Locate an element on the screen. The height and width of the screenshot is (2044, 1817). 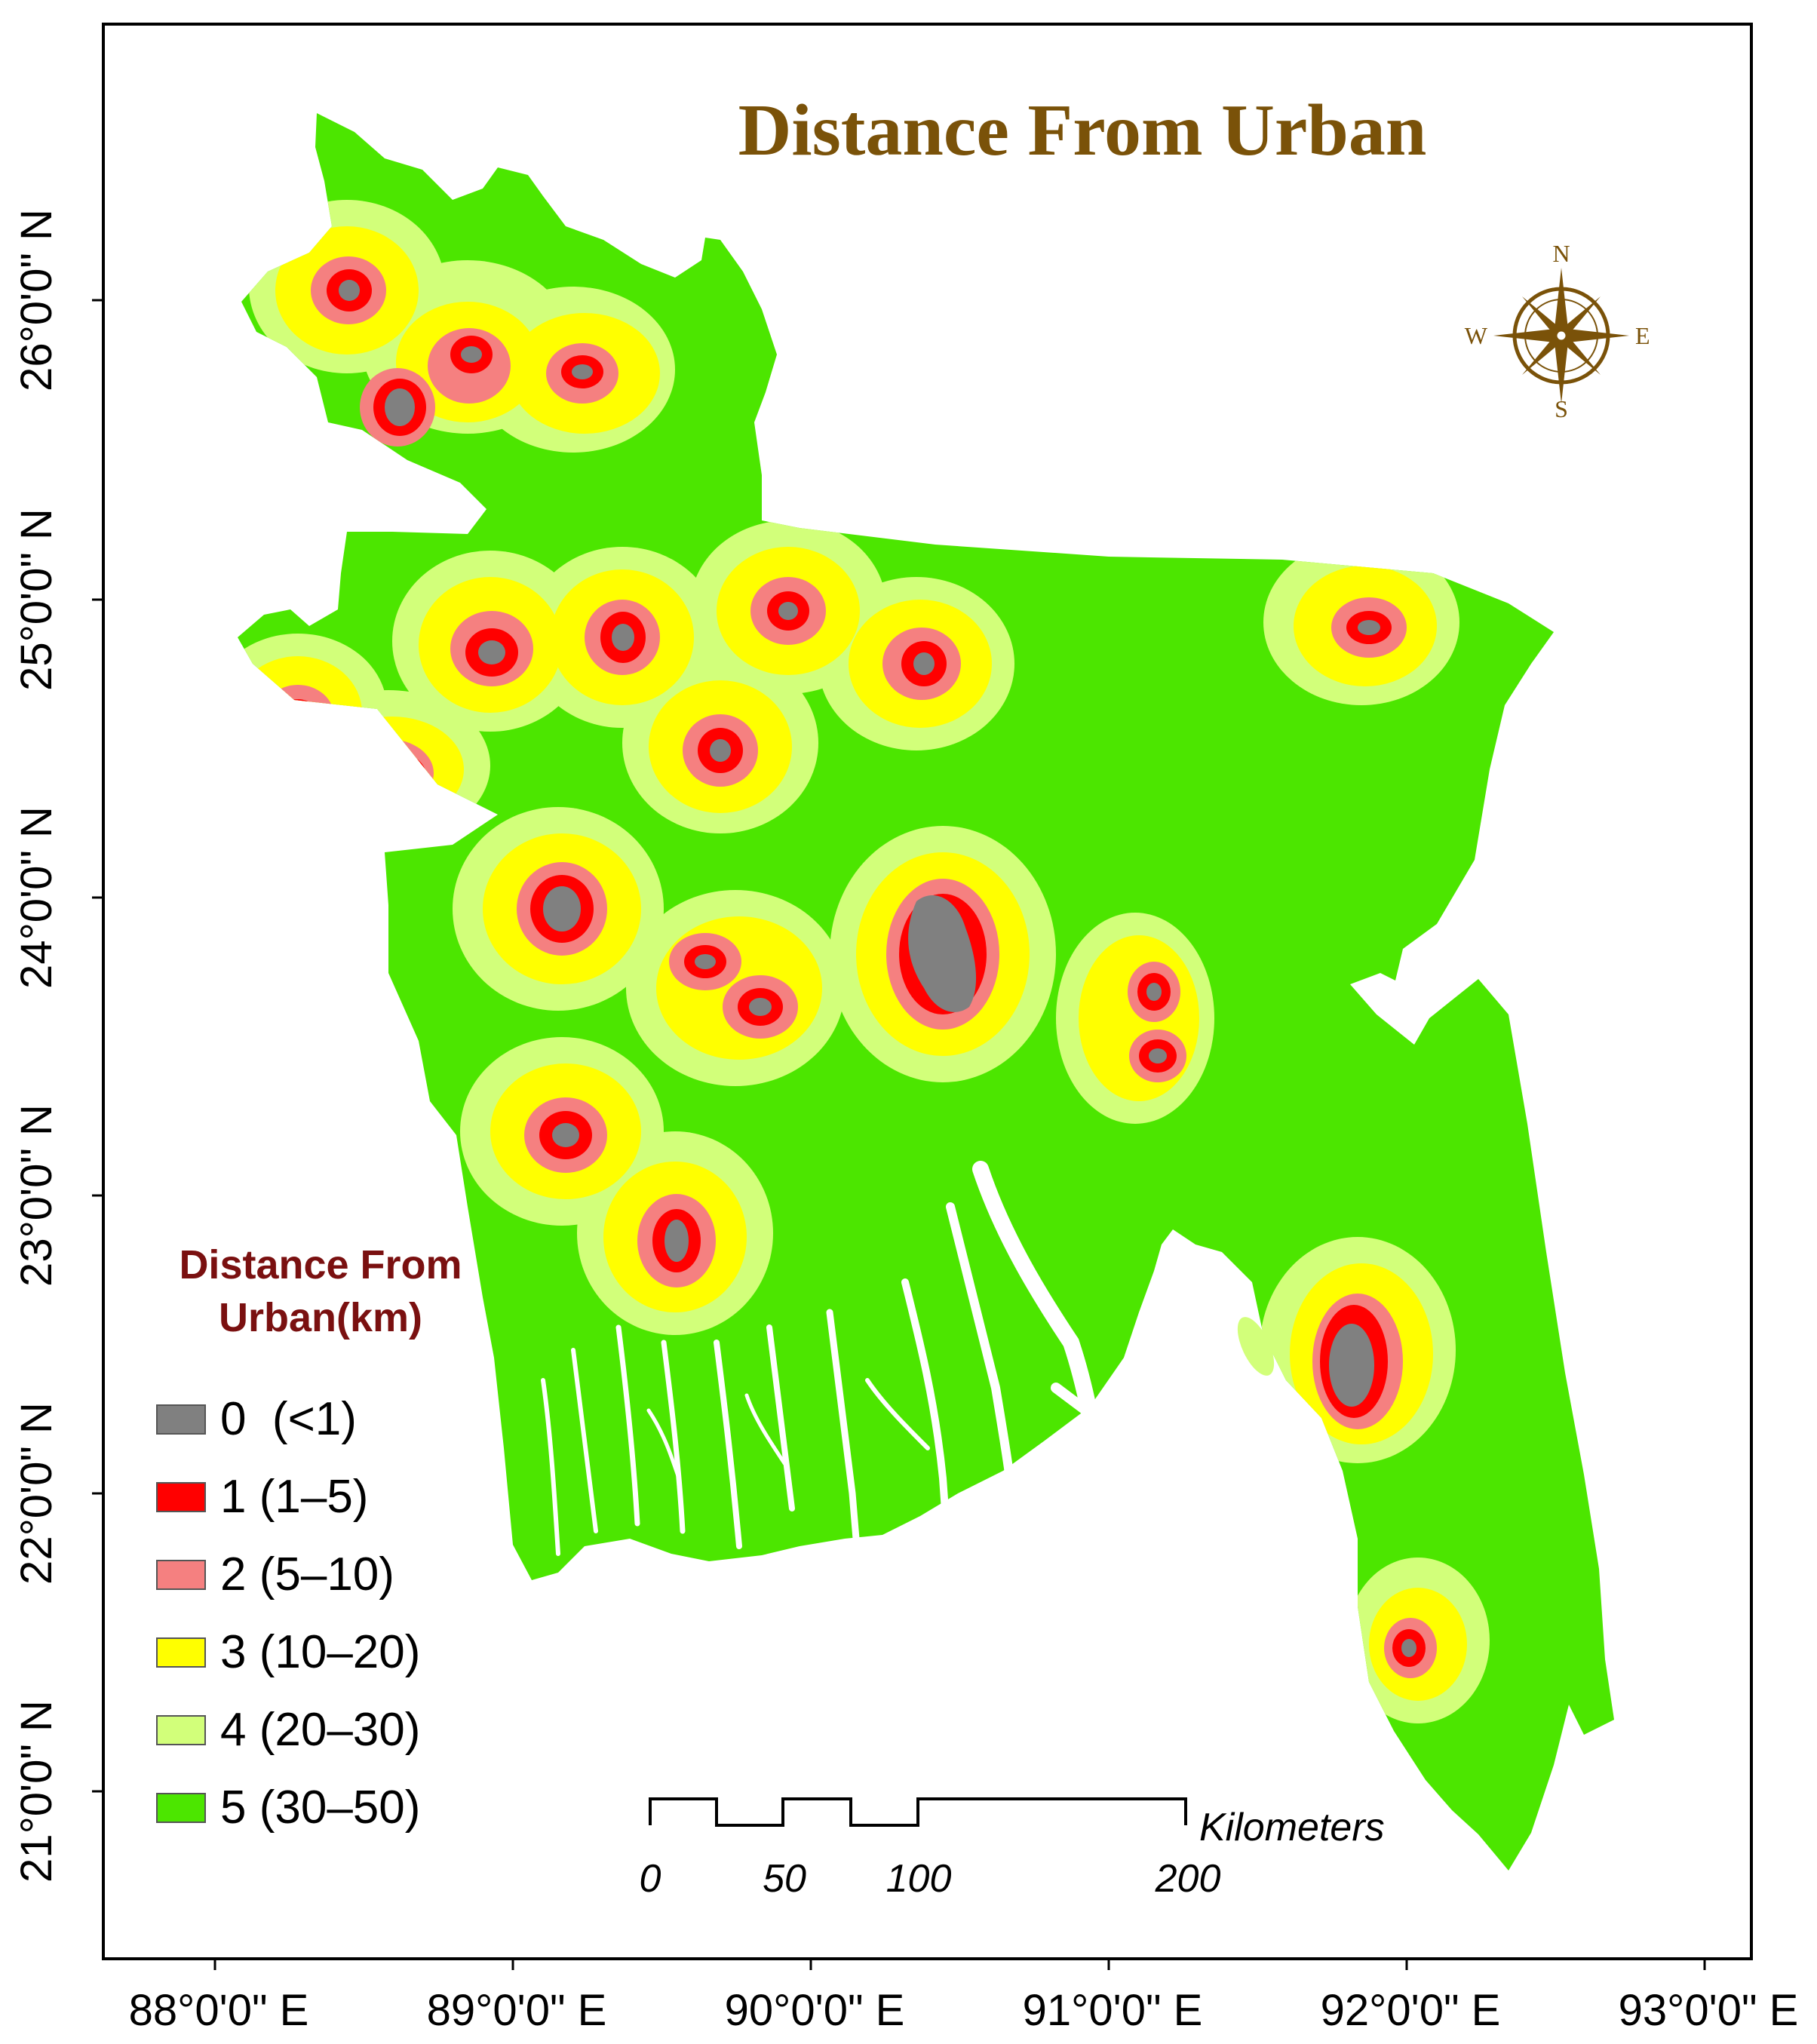
compass-west-label: W is located at coordinates (1477, 335).